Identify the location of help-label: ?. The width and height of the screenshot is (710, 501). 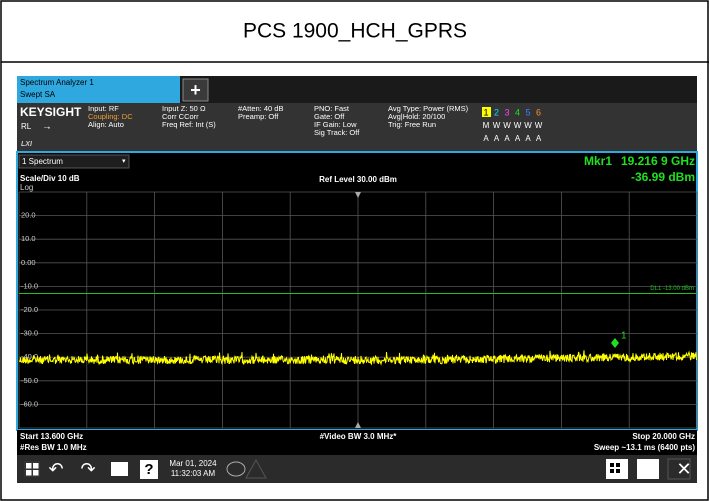
(148, 469).